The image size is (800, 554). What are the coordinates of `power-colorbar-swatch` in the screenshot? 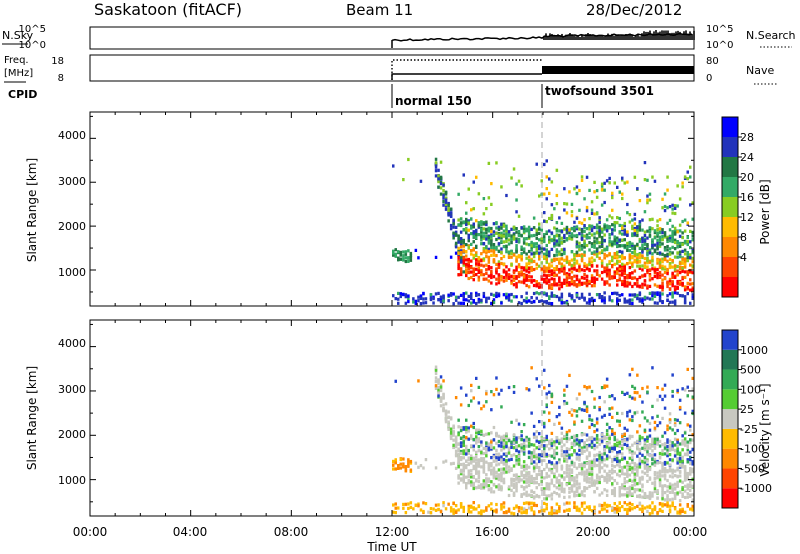 It's located at (730, 247).